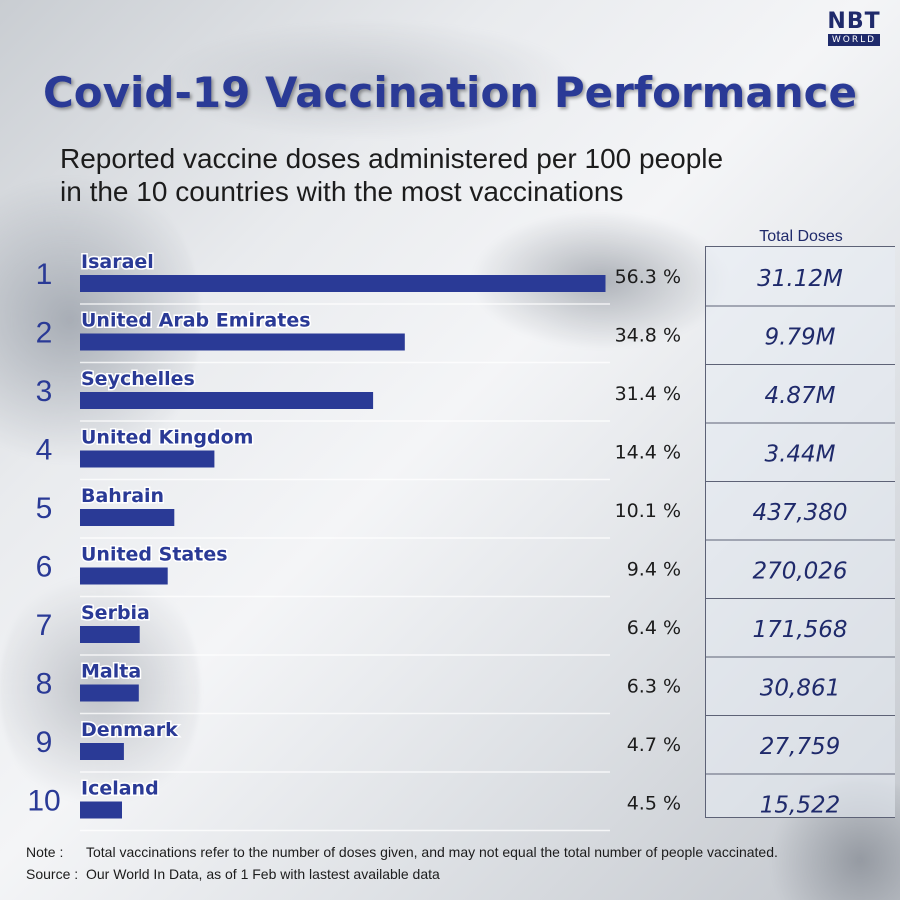  What do you see at coordinates (854, 21) in the screenshot?
I see `logo-main-text: NBT` at bounding box center [854, 21].